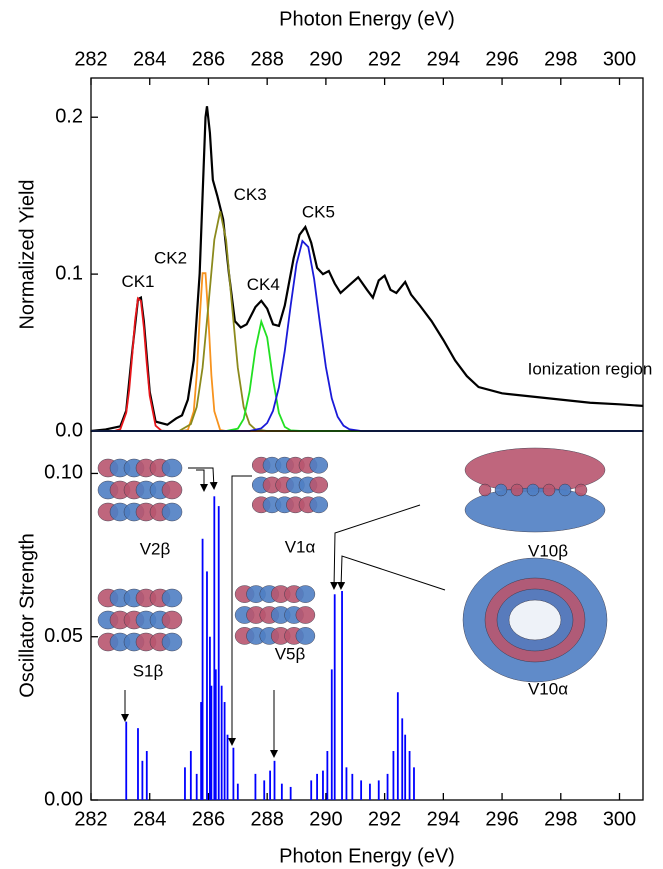  Describe the element at coordinates (155, 548) in the screenshot. I see `annotation: V2β` at that location.